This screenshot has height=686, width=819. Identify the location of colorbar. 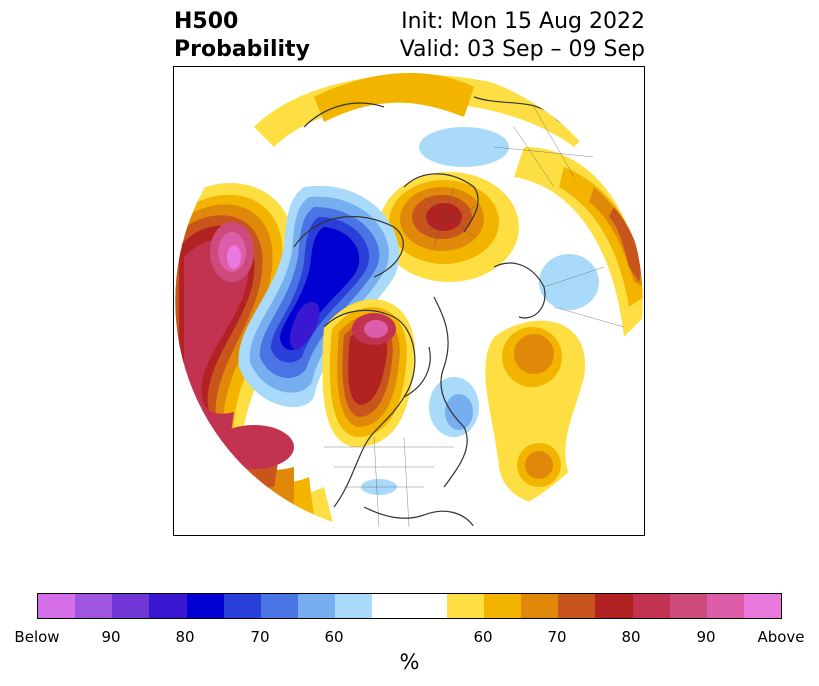
(409, 606).